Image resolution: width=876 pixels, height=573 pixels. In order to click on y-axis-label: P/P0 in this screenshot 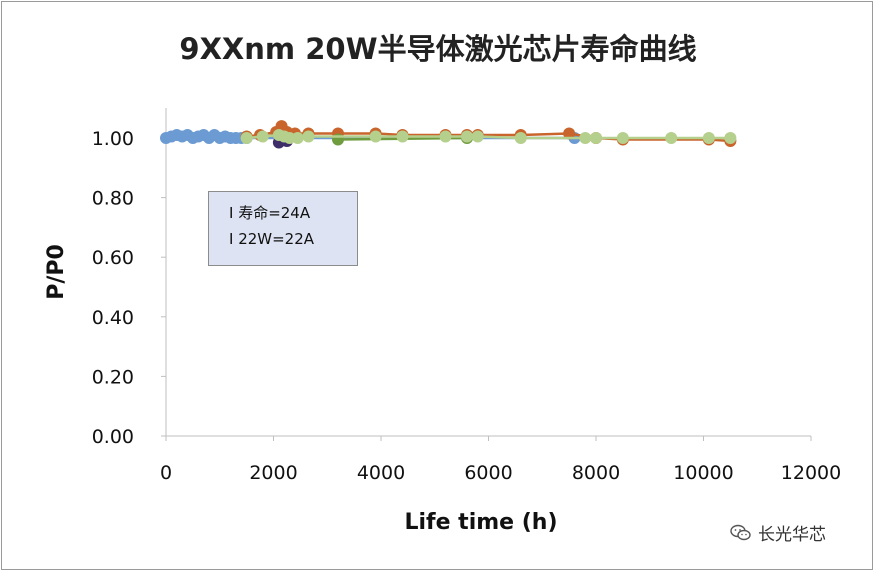, I will do `click(56, 272)`.